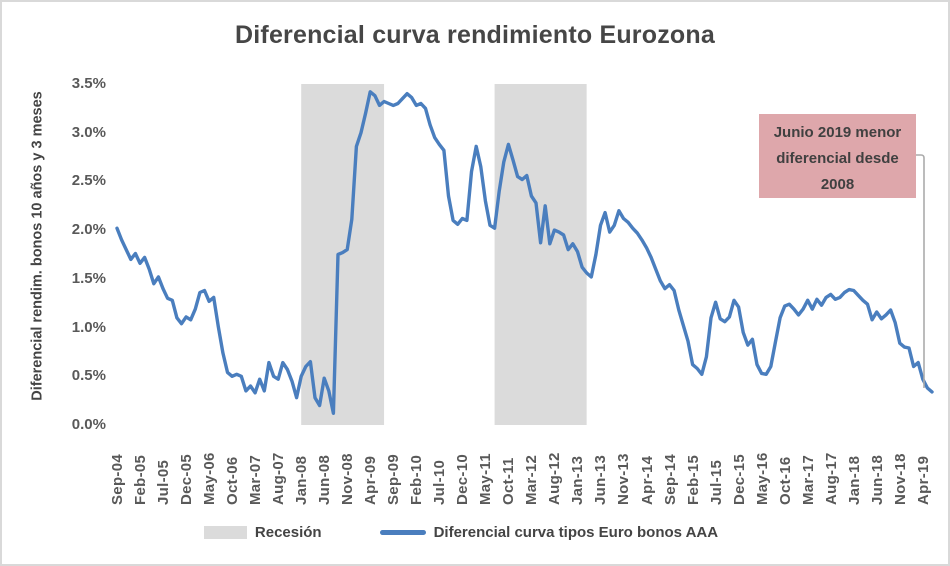 The height and width of the screenshot is (566, 950). What do you see at coordinates (210, 478) in the screenshot?
I see `x-tick-label: May-06` at bounding box center [210, 478].